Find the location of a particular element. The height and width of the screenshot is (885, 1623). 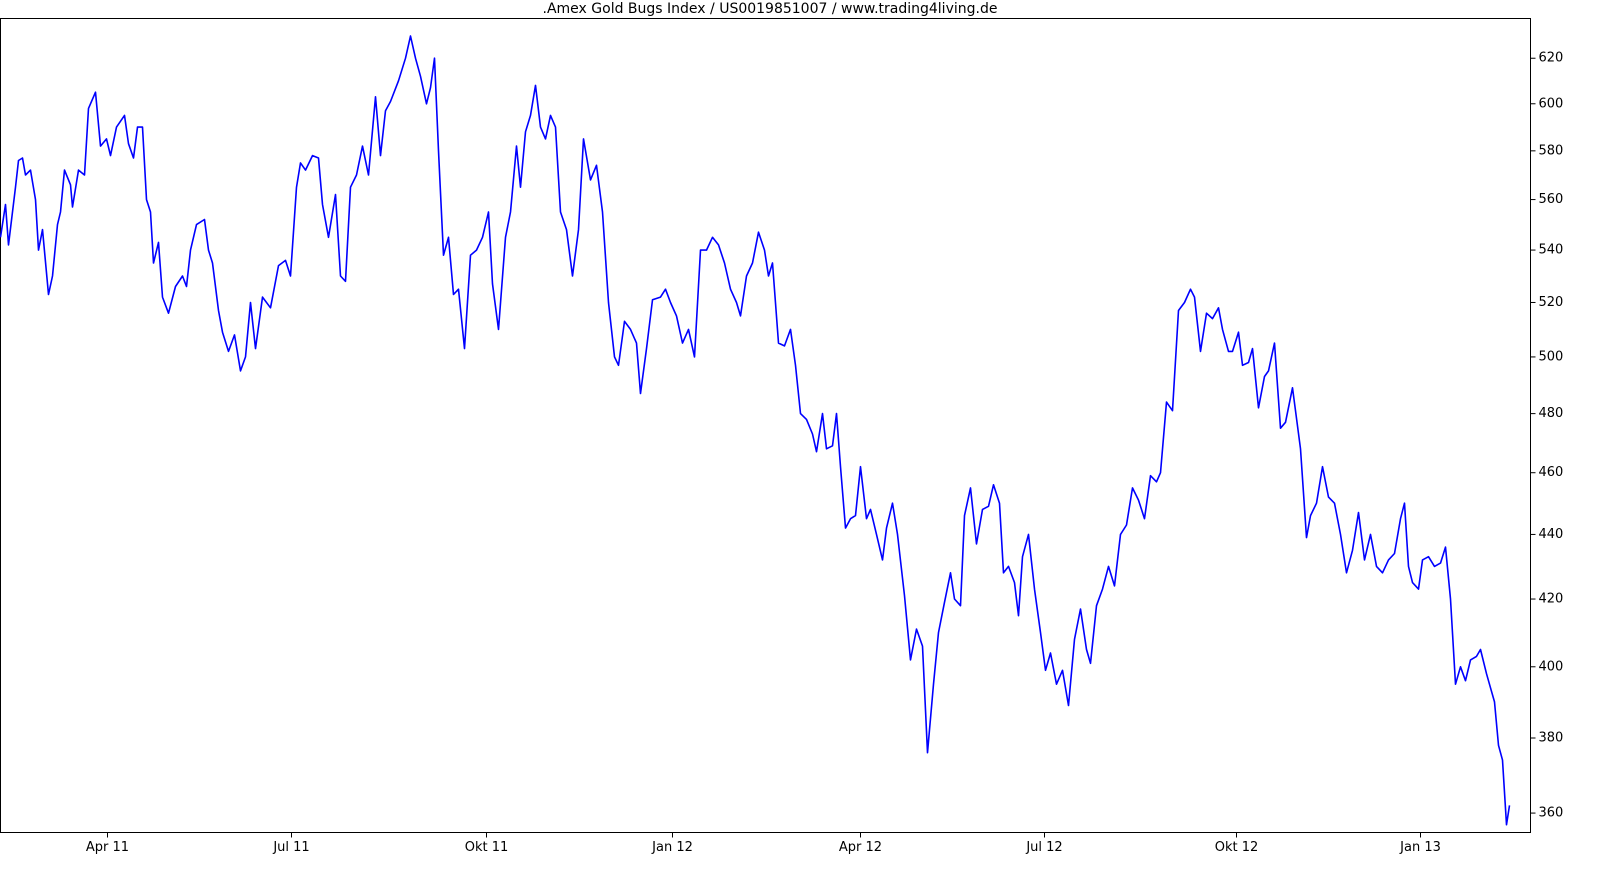

y-tick-label: 440 is located at coordinates (1551, 534).